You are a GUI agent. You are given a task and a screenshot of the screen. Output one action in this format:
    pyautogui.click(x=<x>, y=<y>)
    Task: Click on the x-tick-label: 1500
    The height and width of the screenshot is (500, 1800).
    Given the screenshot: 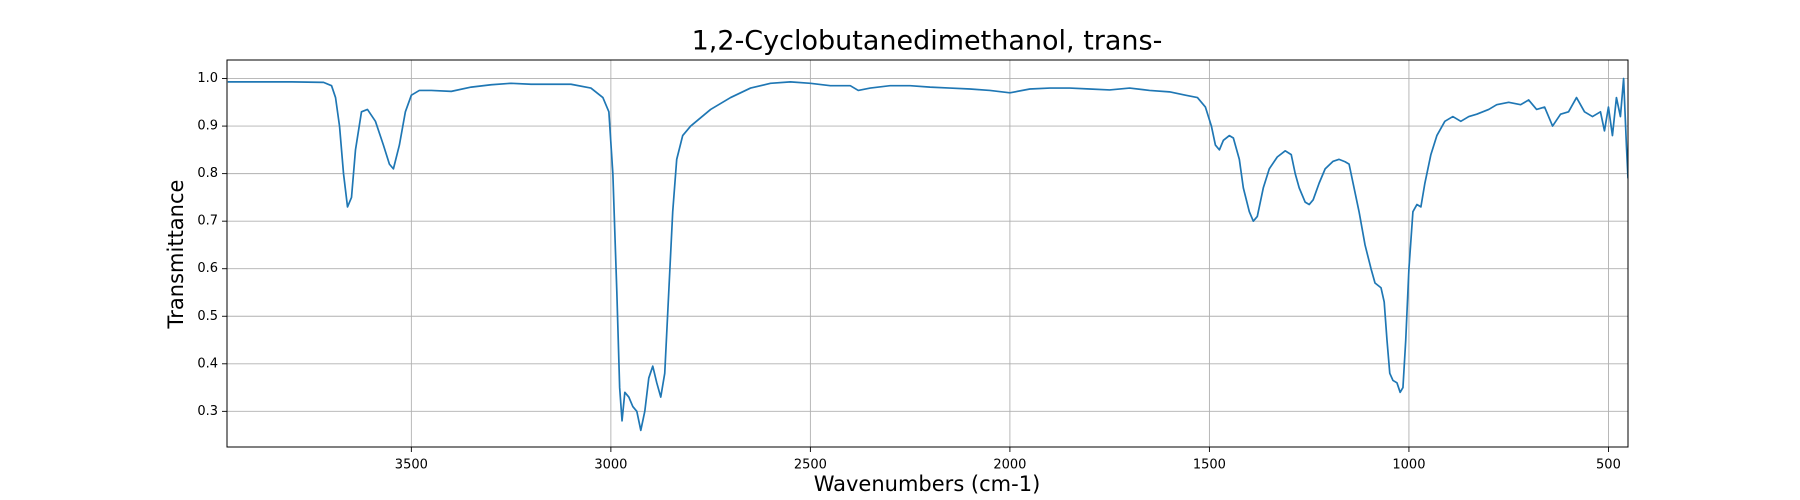 What is the action you would take?
    pyautogui.click(x=1209, y=465)
    